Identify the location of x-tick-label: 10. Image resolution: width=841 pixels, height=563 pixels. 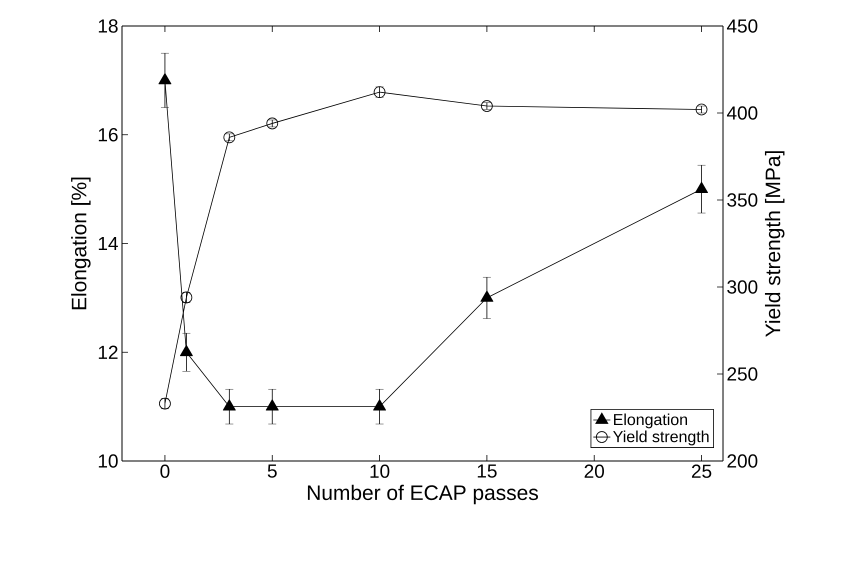
(380, 471).